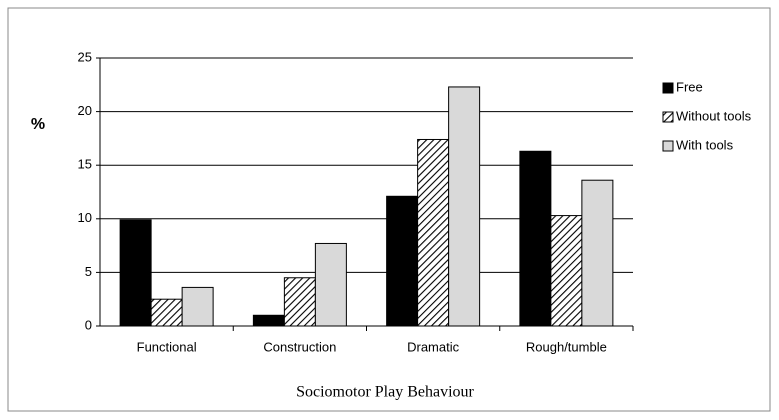 The width and height of the screenshot is (779, 420). I want to click on y-tick-label: 15, so click(85, 164).